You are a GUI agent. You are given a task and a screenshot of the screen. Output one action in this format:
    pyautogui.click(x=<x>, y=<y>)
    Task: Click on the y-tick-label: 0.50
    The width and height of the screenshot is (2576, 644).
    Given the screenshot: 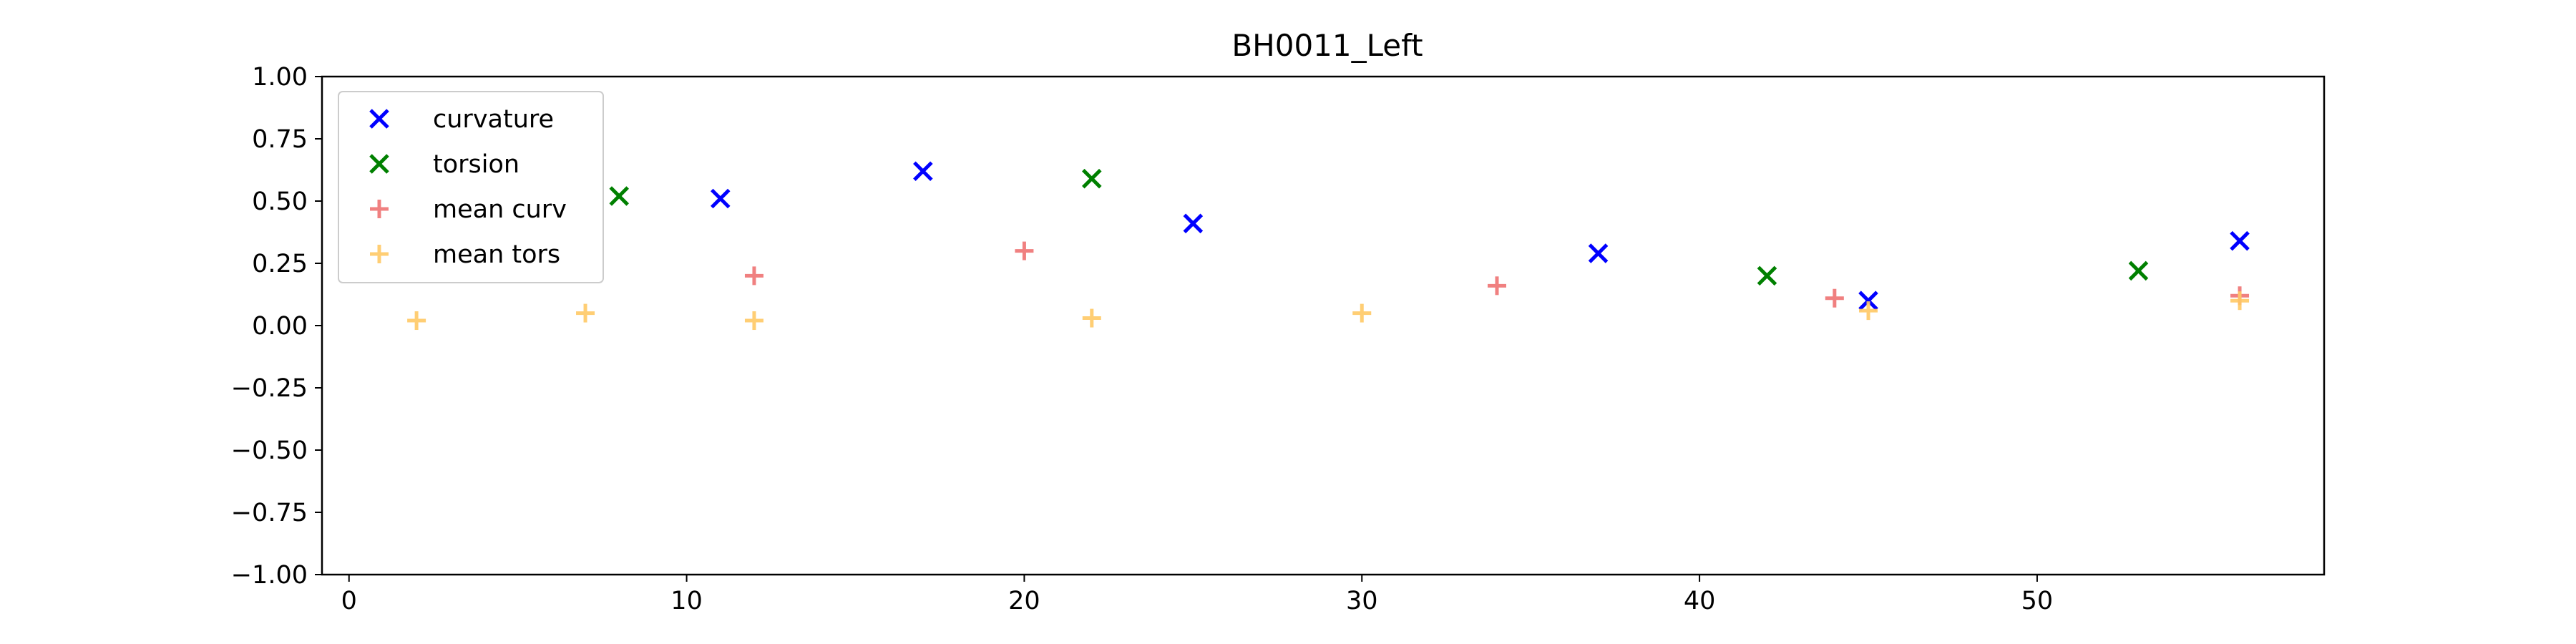 What is the action you would take?
    pyautogui.click(x=280, y=201)
    